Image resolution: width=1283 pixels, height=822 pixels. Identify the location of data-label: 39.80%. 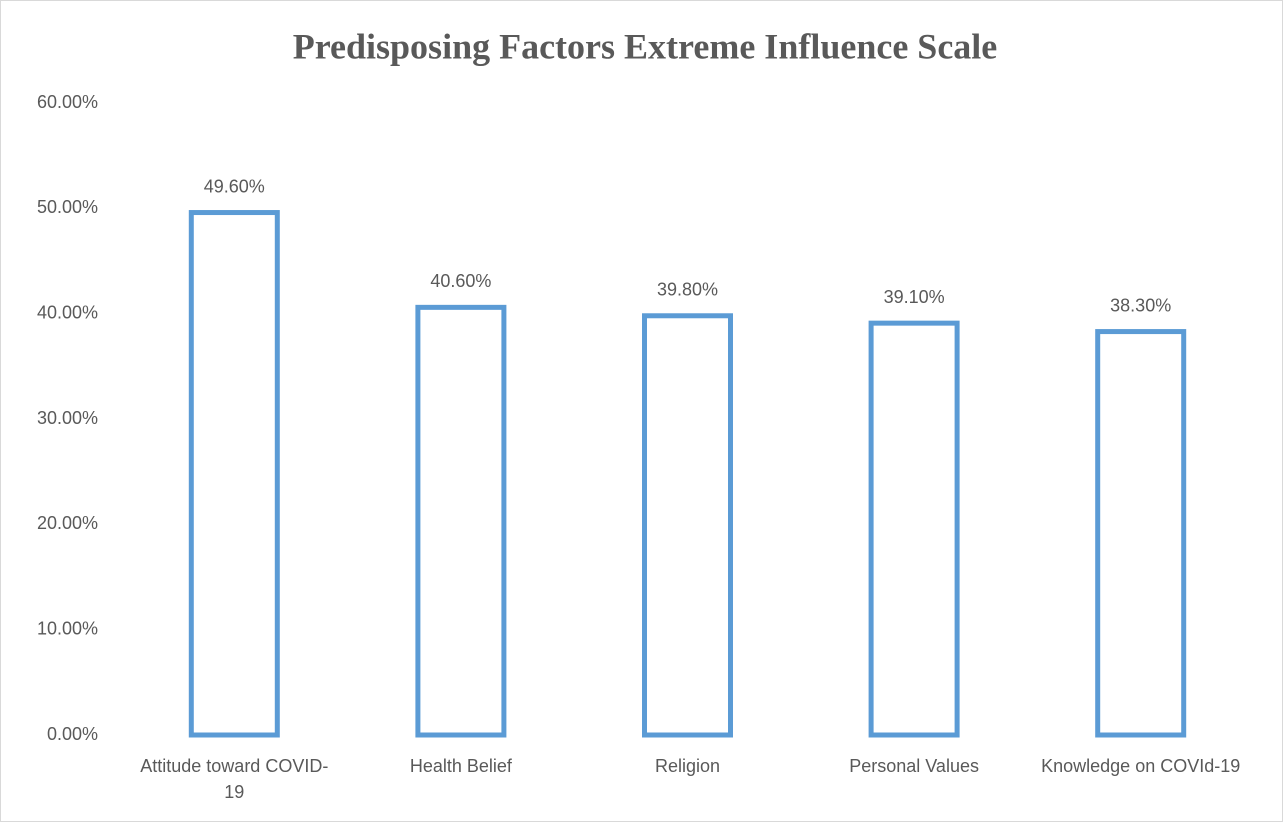
(687, 290).